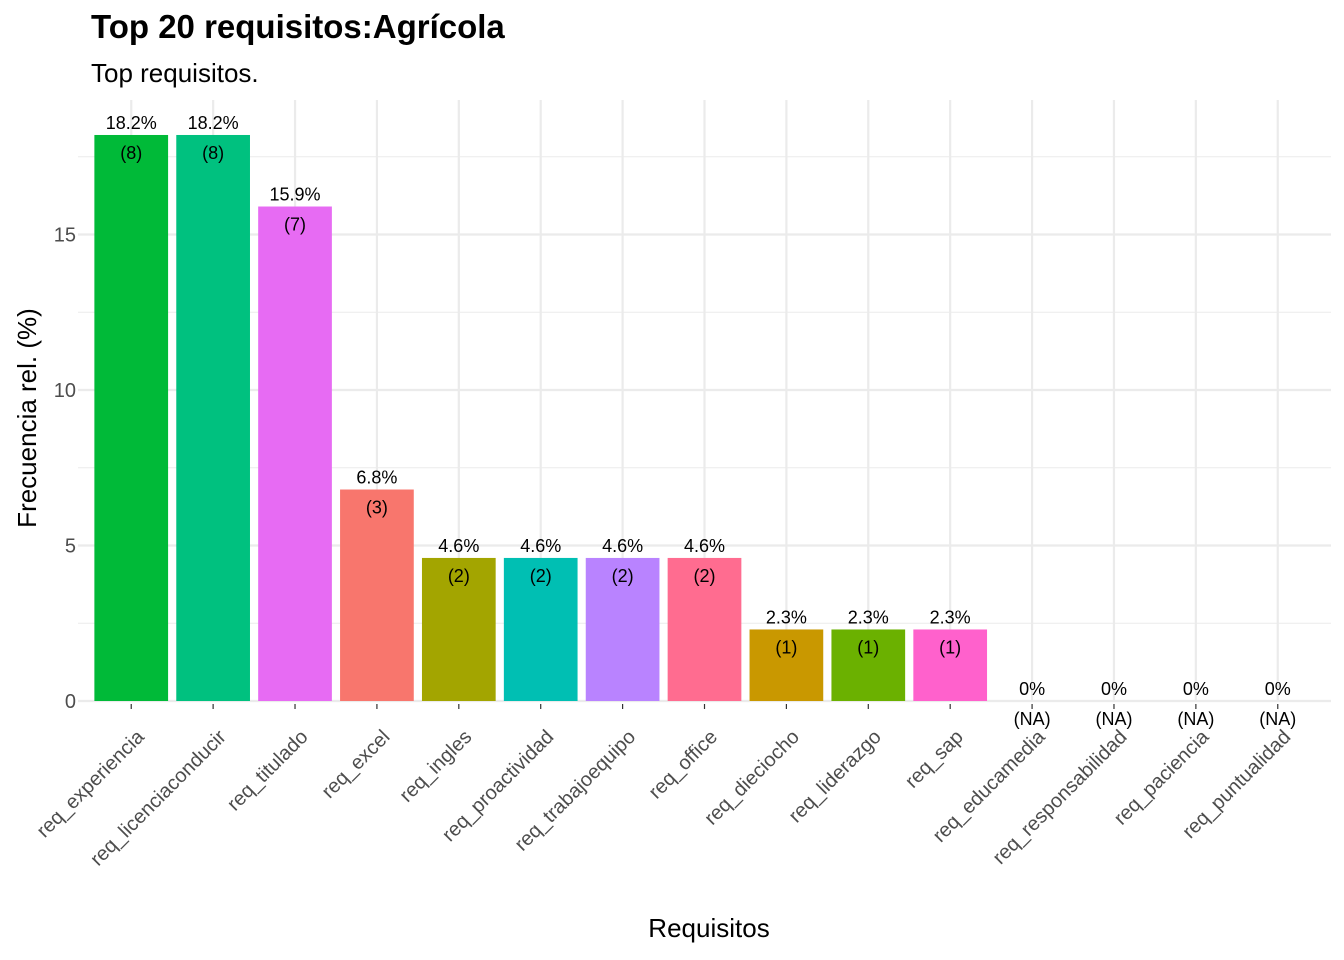 The height and width of the screenshot is (960, 1344). What do you see at coordinates (158, 798) in the screenshot?
I see `x-tick-label: req_licenciaconducir` at bounding box center [158, 798].